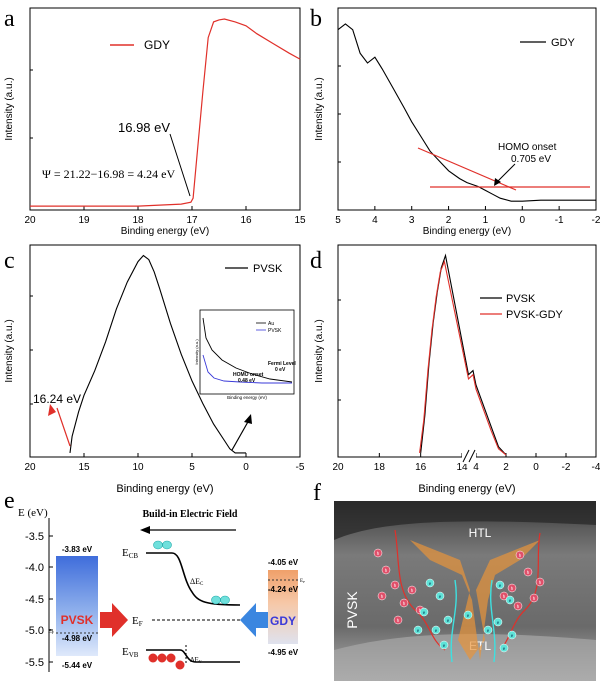 Image resolution: width=600 pixels, height=686 pixels. What do you see at coordinates (138, 220) in the screenshot?
I see `tick-label-a-2: 18` at bounding box center [138, 220].